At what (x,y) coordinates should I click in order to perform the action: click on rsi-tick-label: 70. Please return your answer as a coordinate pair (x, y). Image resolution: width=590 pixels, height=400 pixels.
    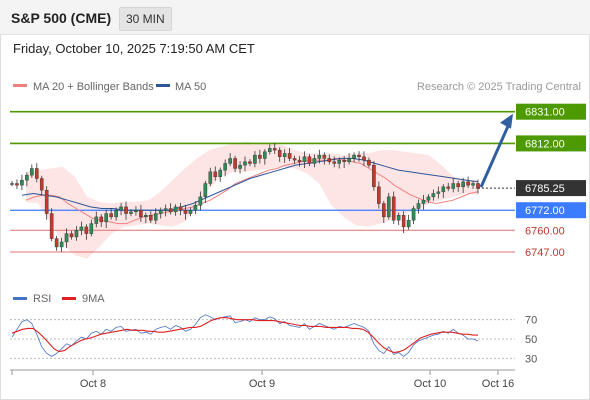
    Looking at the image, I should click on (531, 321).